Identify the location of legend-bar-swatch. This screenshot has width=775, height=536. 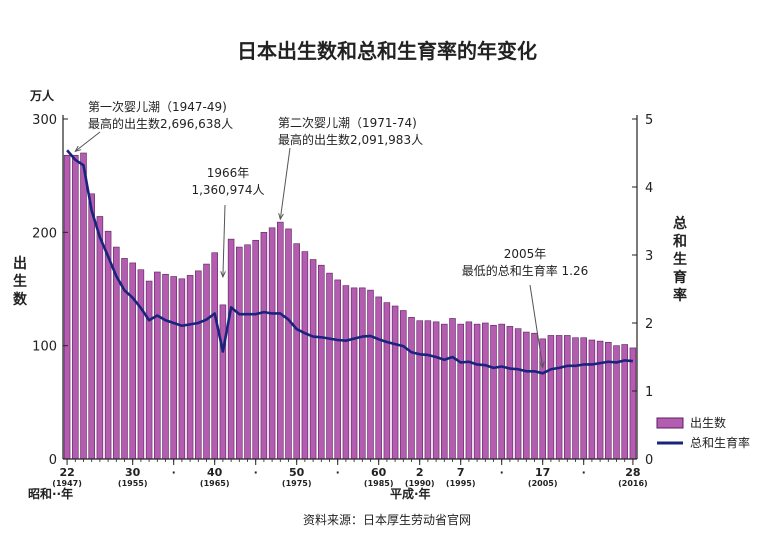
(670, 423).